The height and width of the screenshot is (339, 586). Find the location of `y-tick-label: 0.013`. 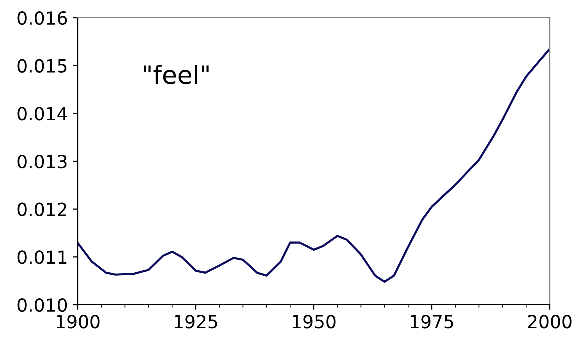

y-tick-label: 0.013 is located at coordinates (42, 161).